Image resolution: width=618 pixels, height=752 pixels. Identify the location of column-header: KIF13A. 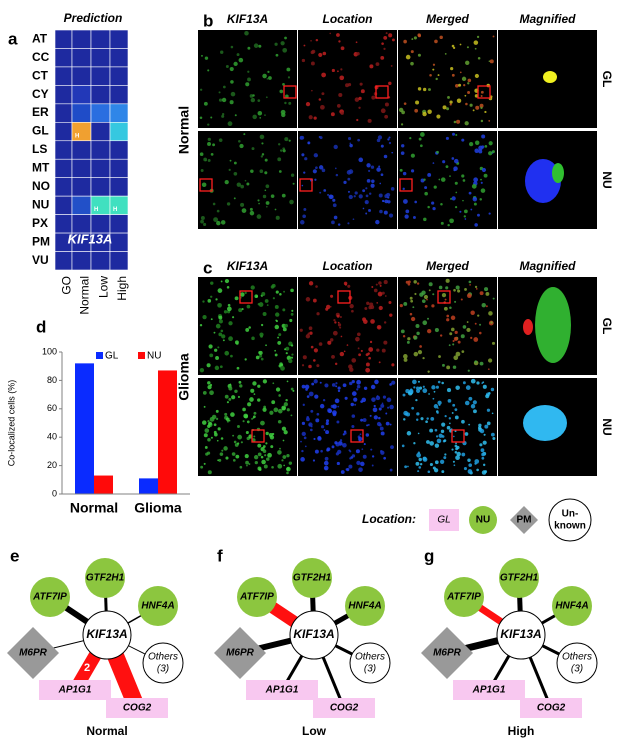
(247, 266).